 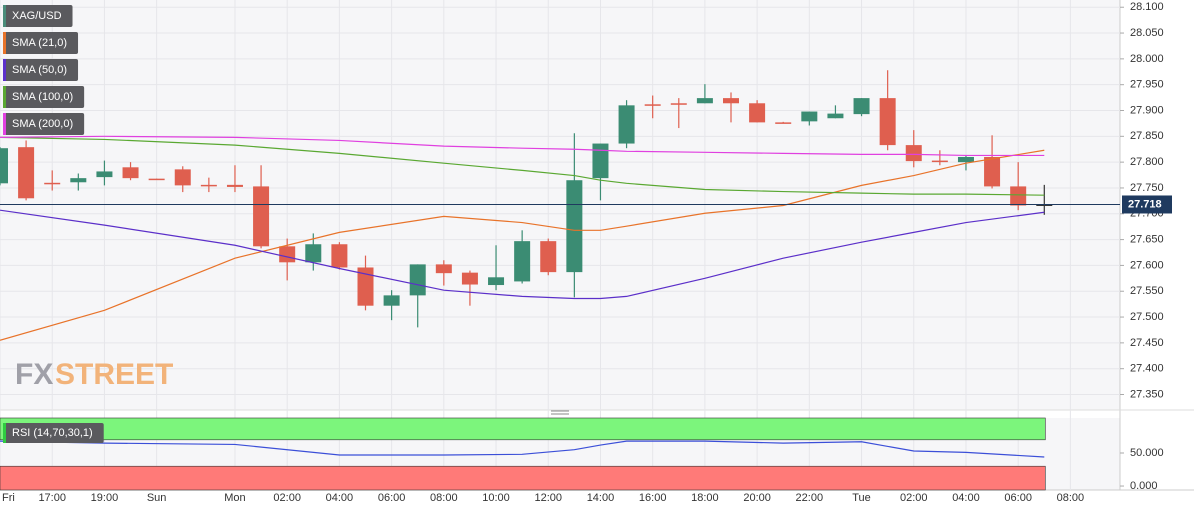 What do you see at coordinates (1147, 453) in the screenshot?
I see `y-tick-label: 50.000` at bounding box center [1147, 453].